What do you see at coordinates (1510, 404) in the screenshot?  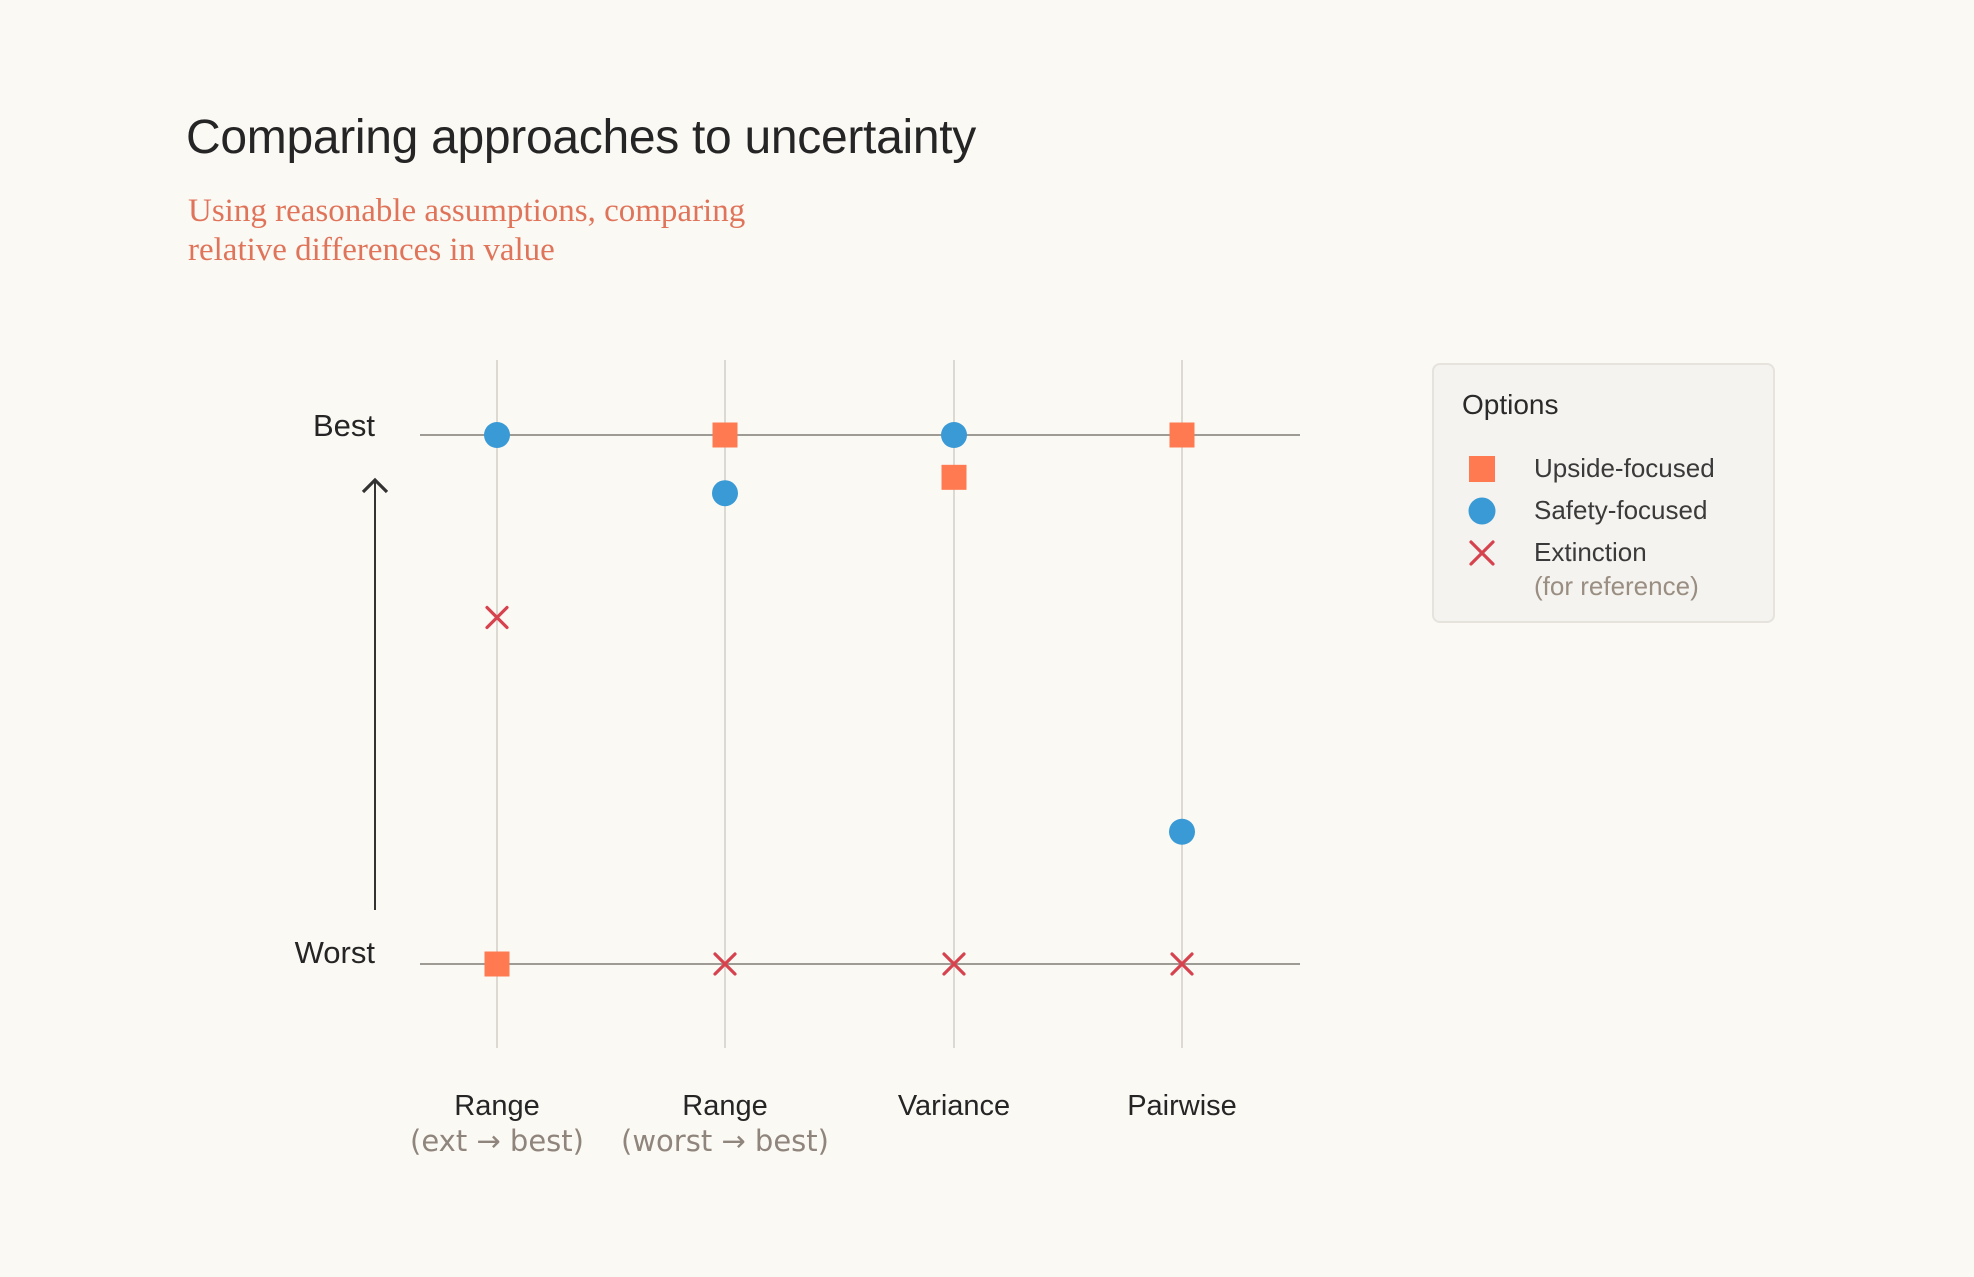 I see `legend-title: Options` at bounding box center [1510, 404].